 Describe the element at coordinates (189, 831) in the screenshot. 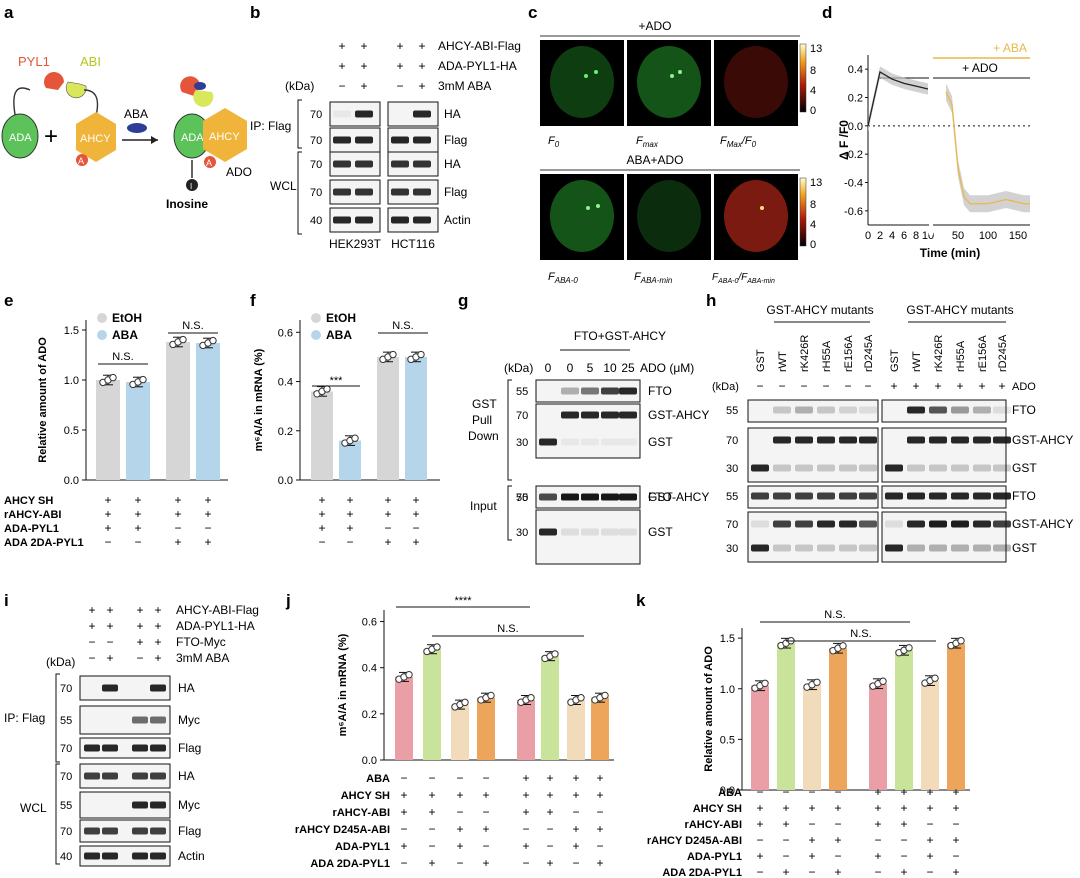

I see `blot-label: Flag` at that location.